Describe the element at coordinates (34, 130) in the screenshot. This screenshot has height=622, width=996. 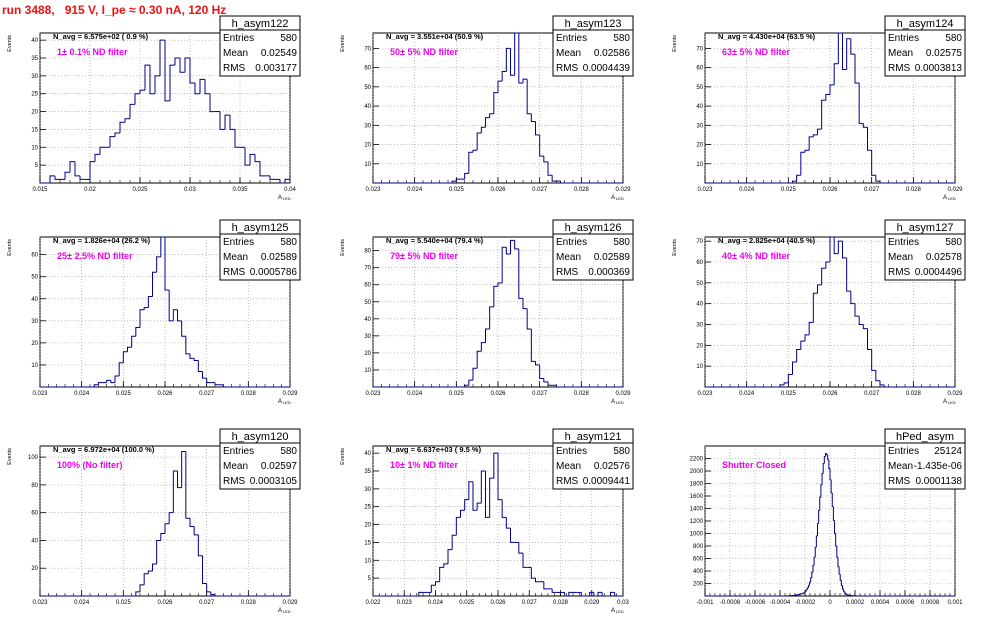
I see `y-tick-label: 15` at that location.